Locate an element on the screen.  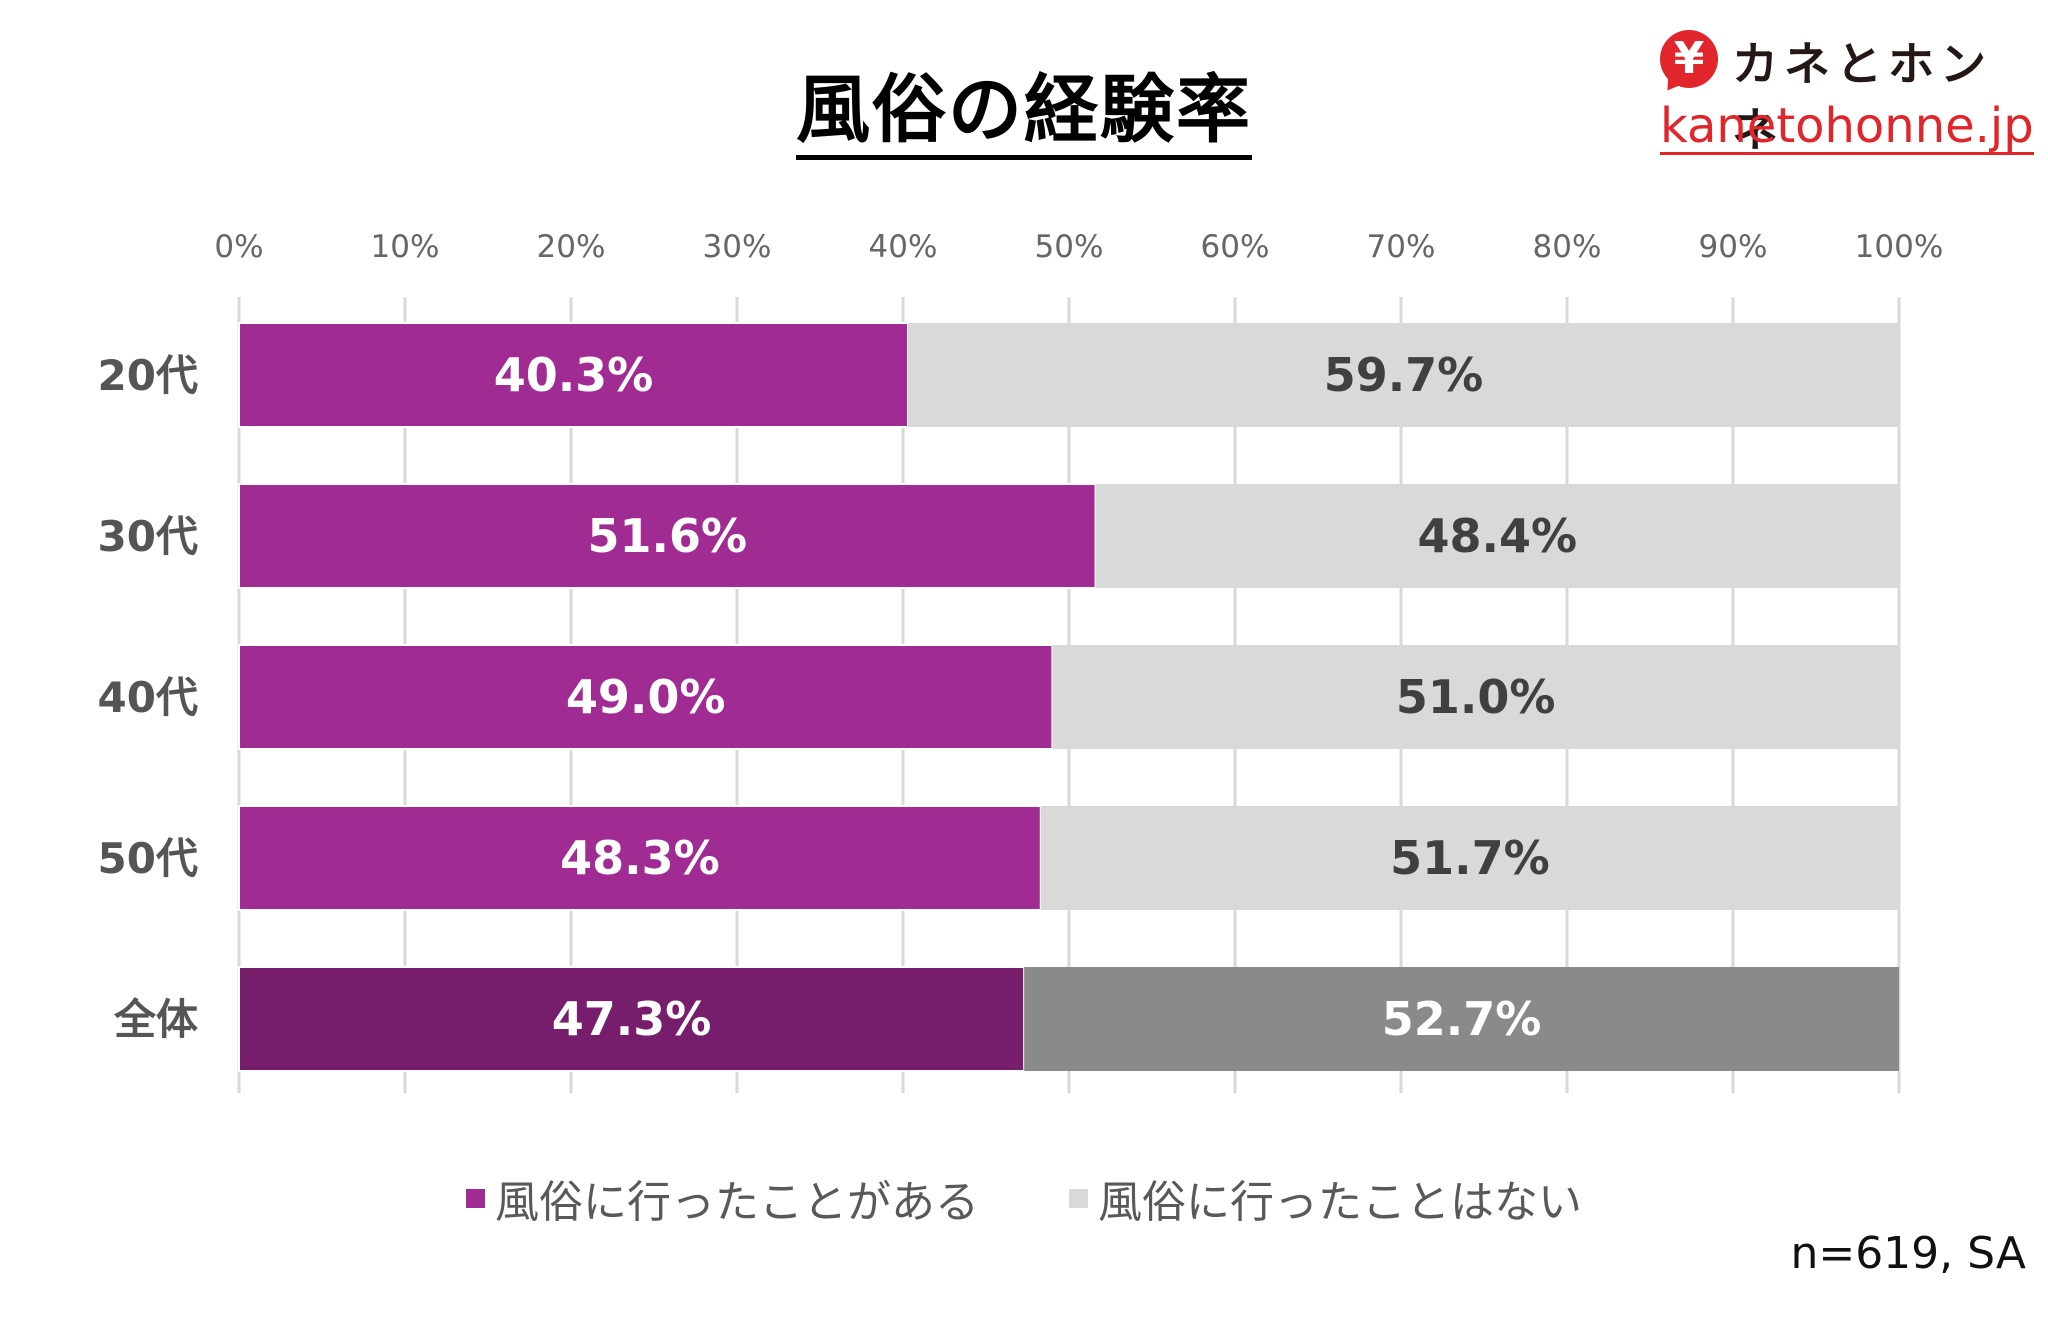
brand-logo: ¥ カネとホンネ kanetohonne.jp is located at coordinates (1848, 93).